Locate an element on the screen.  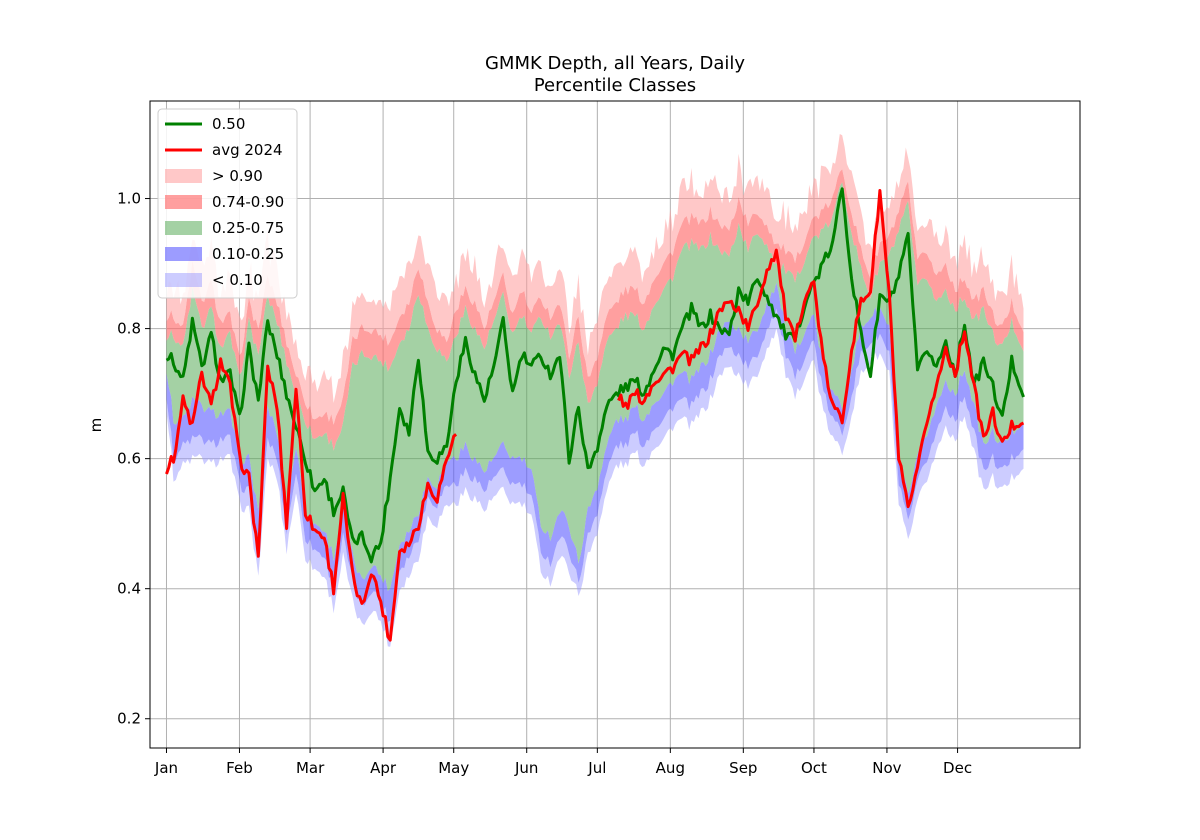
legend-label--0-10: < 0.10 is located at coordinates (237, 280).